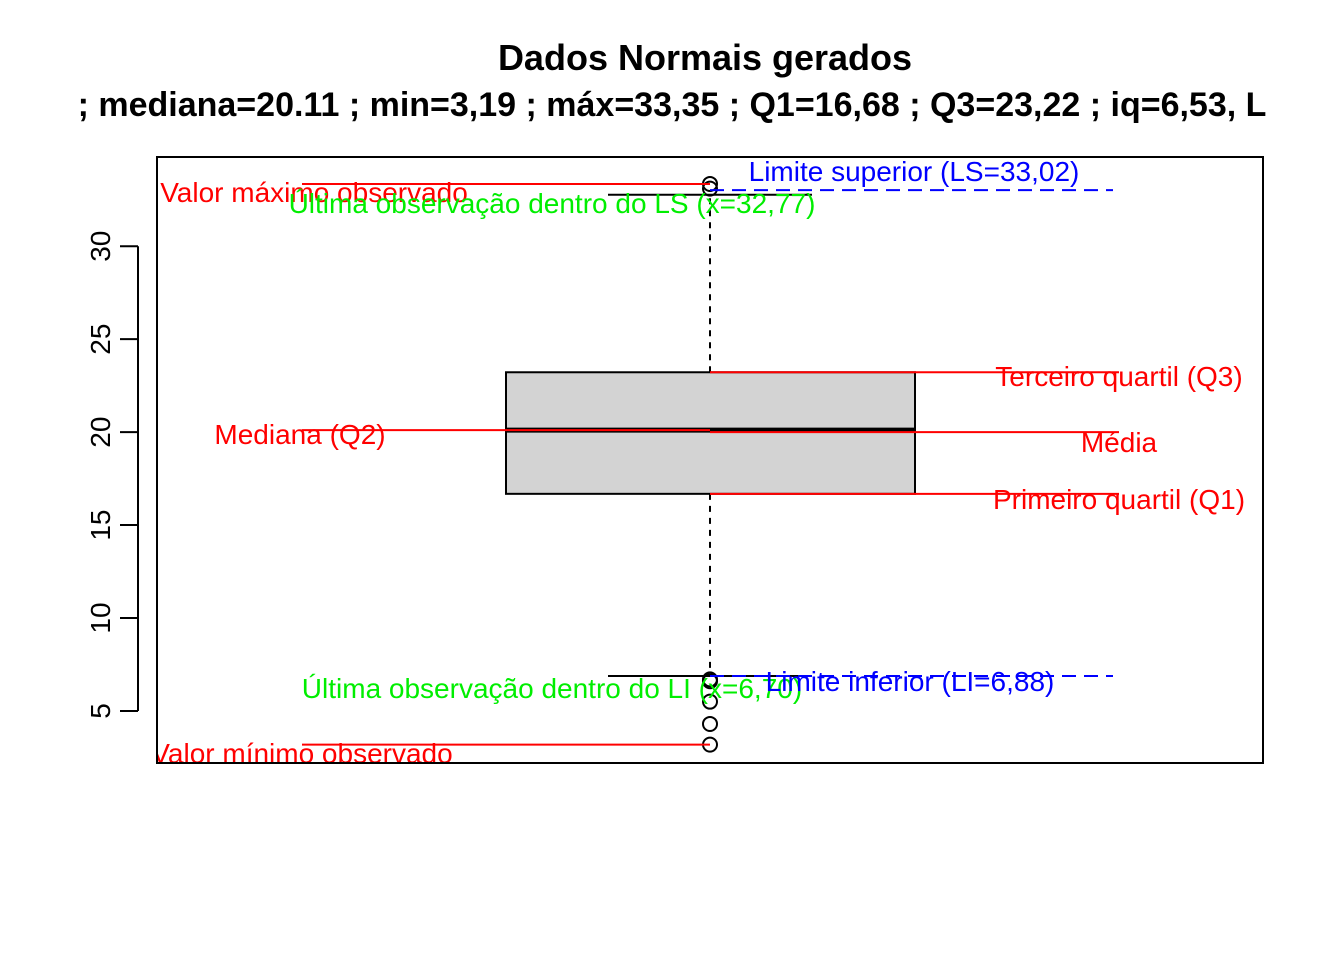 This screenshot has height=960, width=1344. Describe the element at coordinates (112, 475) in the screenshot. I see `y-axis: 5 10 15 20 25 30` at that location.